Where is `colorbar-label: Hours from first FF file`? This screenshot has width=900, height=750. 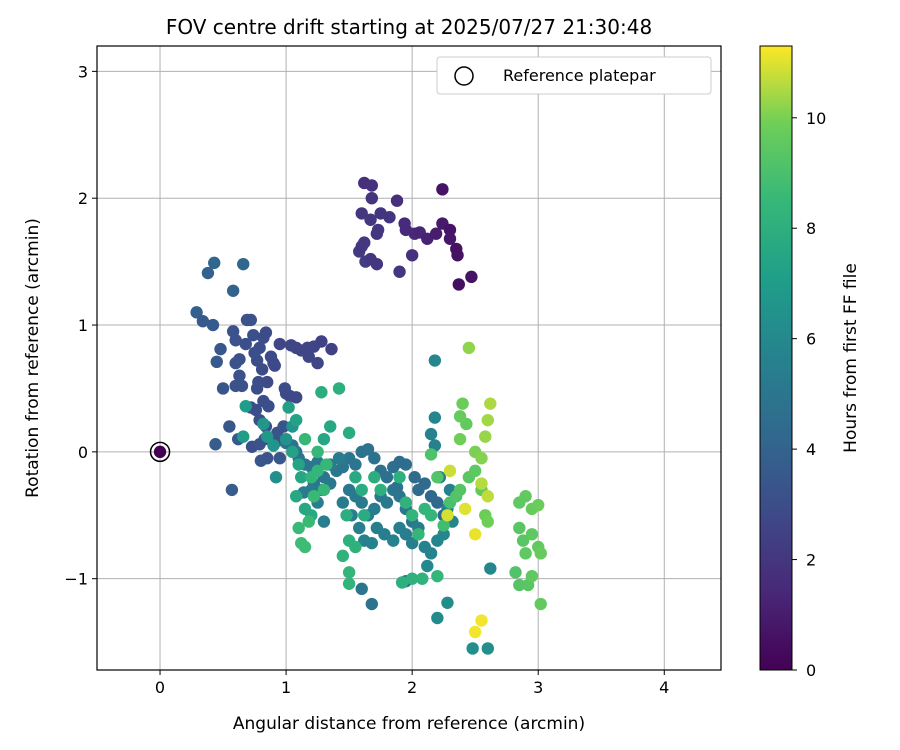
colorbar-label: Hours from first FF file is located at coordinates (851, 358).